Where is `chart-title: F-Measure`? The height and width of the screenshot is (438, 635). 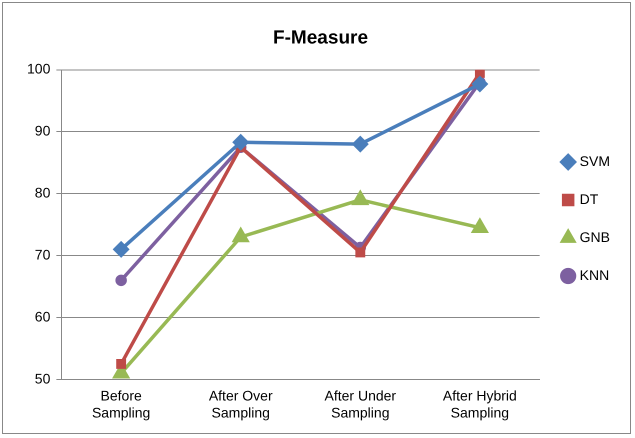
chart-title: F-Measure is located at coordinates (320, 38).